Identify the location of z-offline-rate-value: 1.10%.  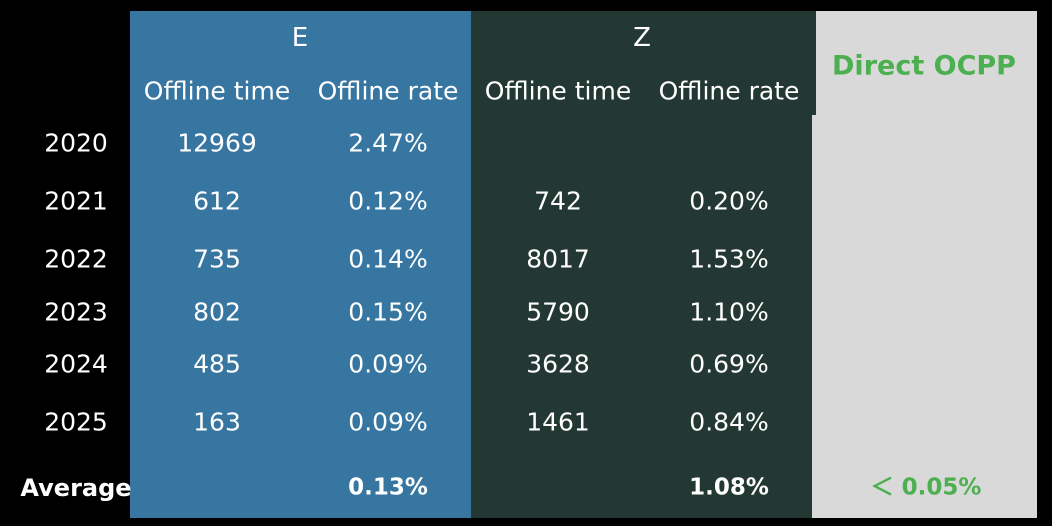
(729, 312).